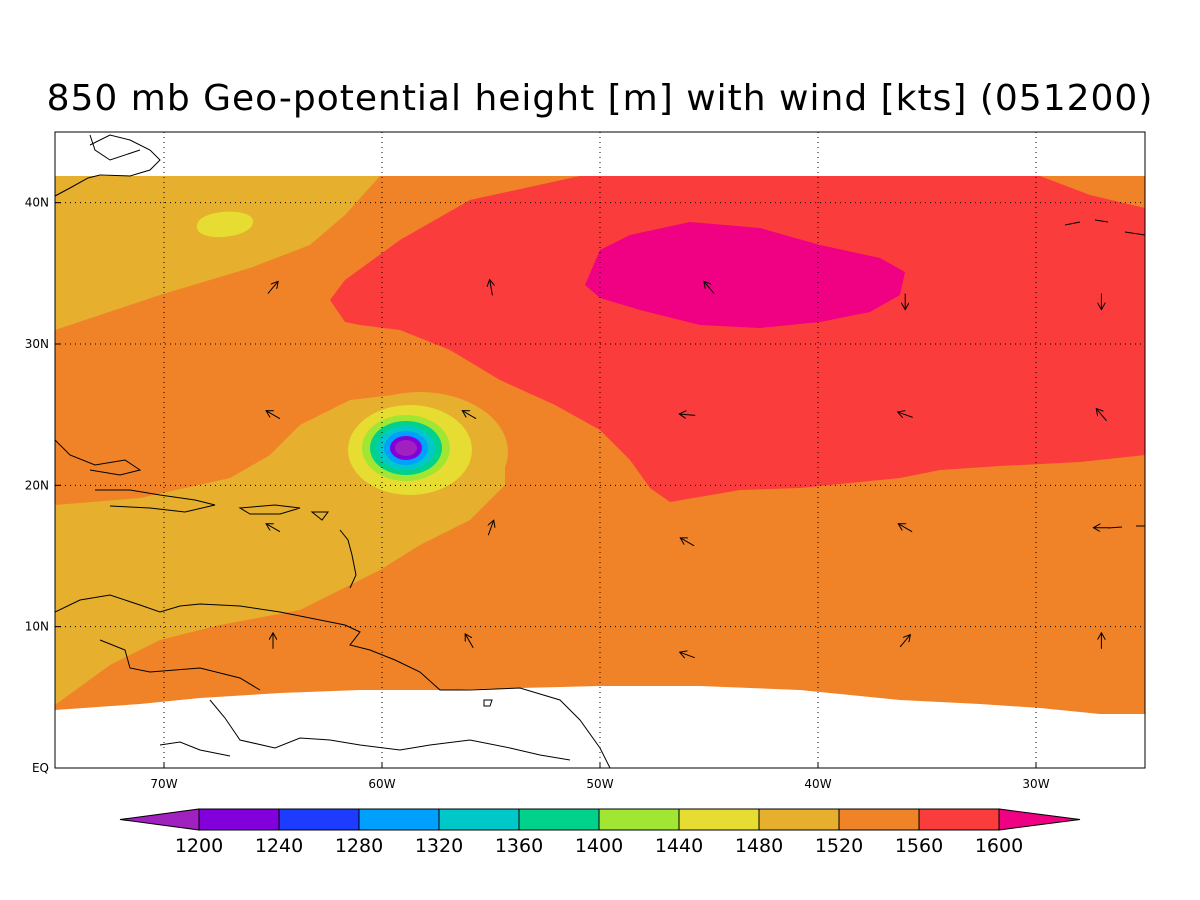  I want to click on band-1480-blob-nw, so click(224, 224).